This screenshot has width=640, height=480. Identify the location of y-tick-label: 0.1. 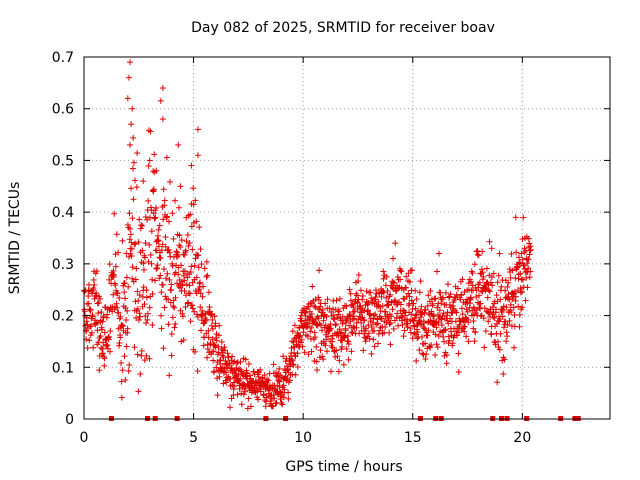
(63, 368).